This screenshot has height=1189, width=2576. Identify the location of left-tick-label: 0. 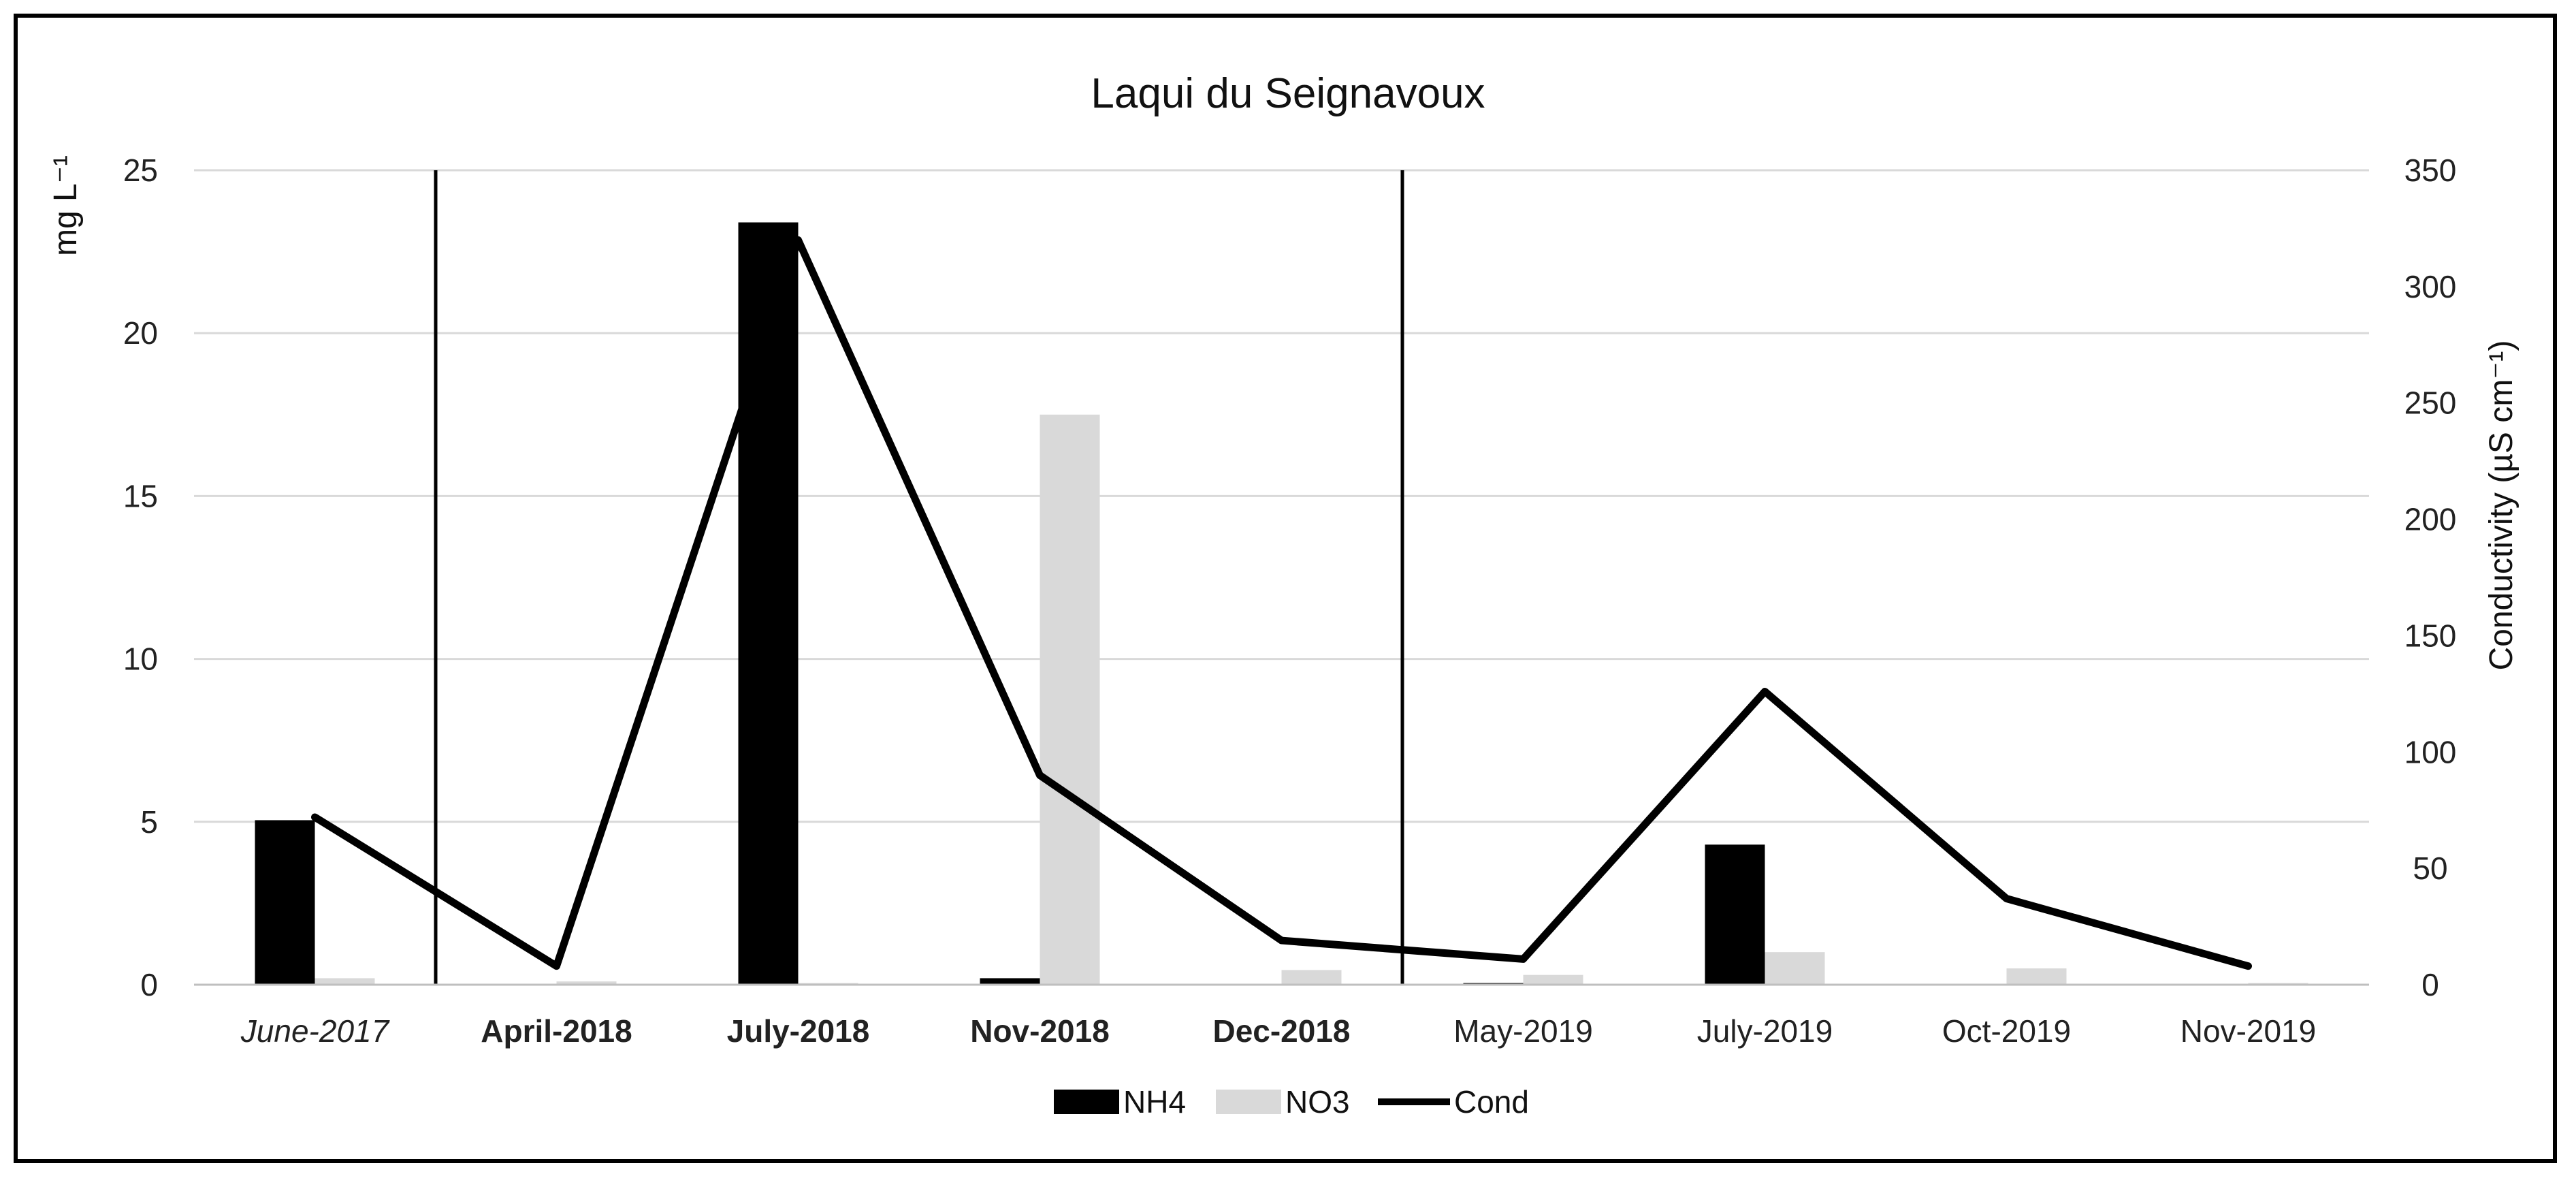
(149, 985).